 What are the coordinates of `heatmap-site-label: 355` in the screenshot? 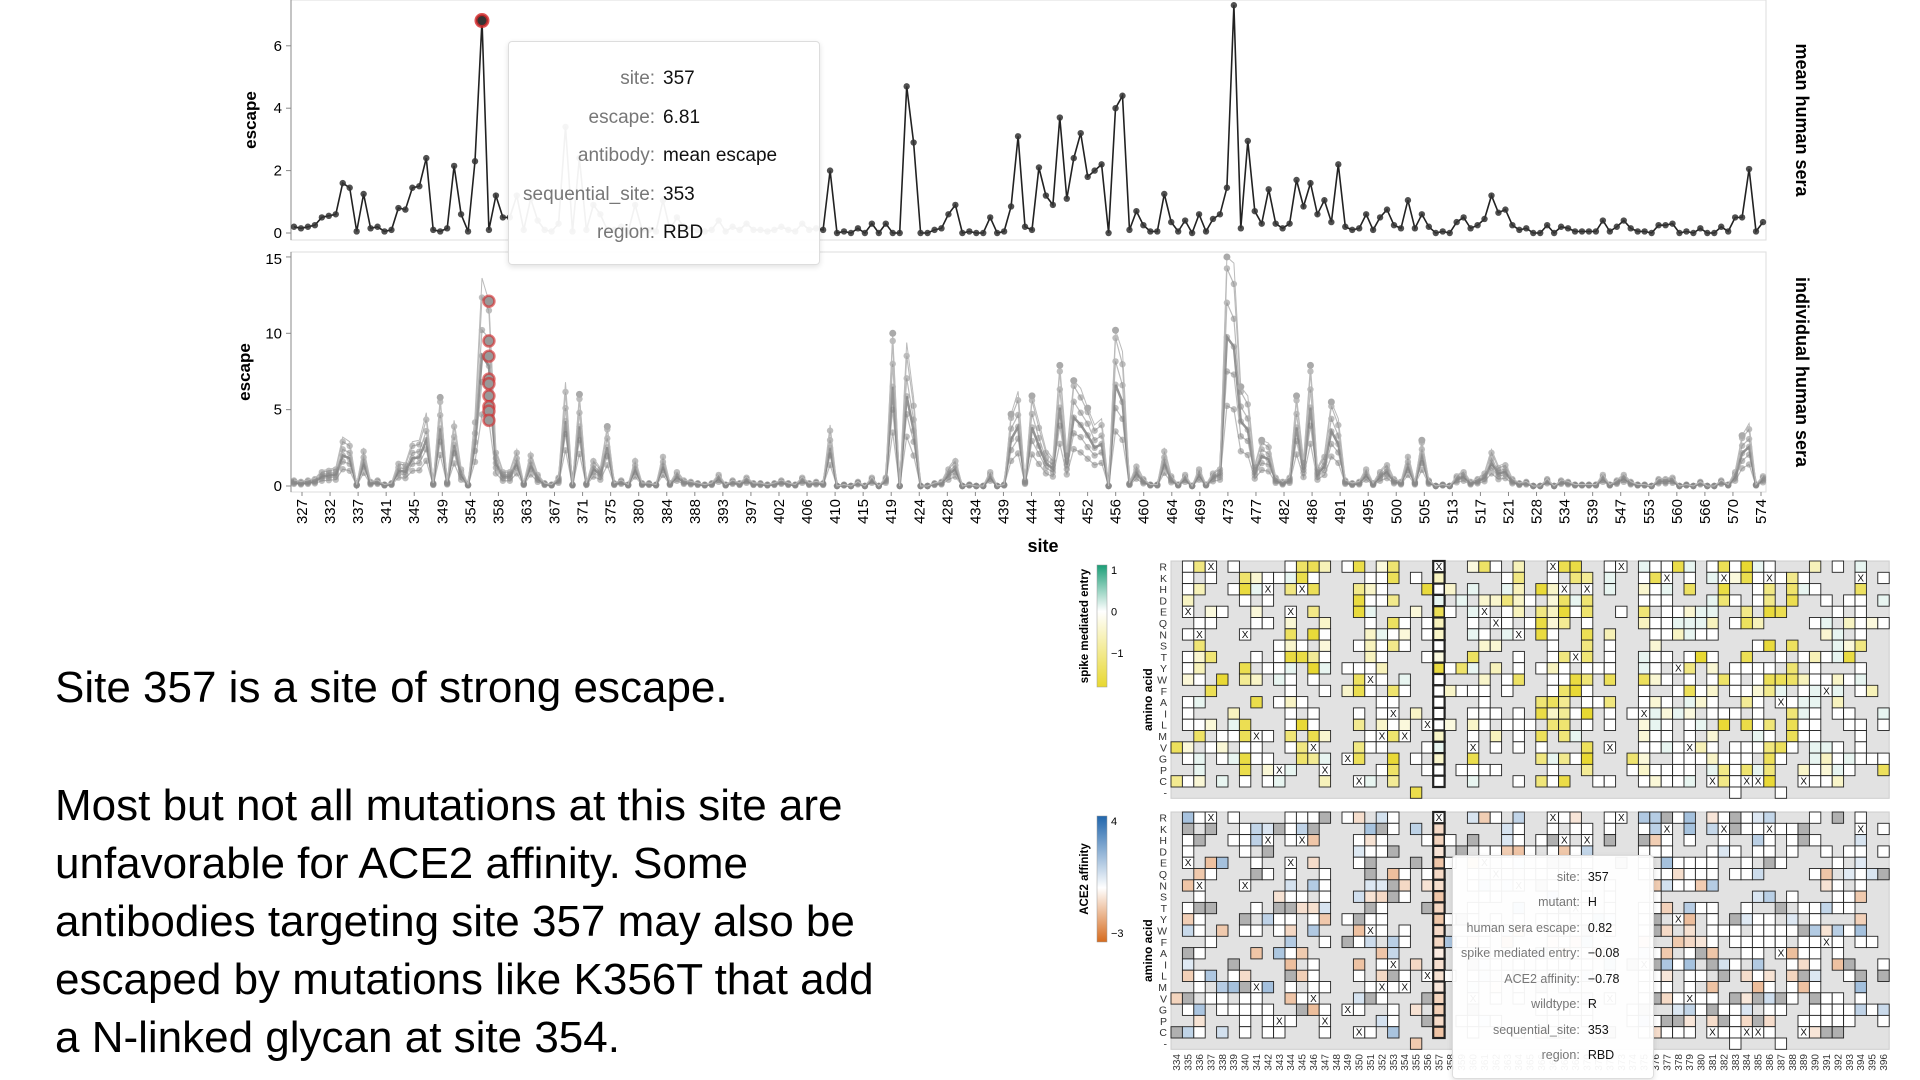 It's located at (1417, 1062).